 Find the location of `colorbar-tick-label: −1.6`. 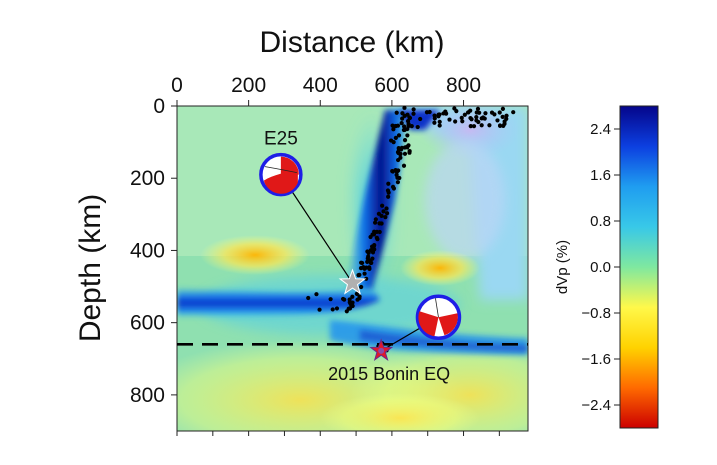

colorbar-tick-label: −1.6 is located at coordinates (596, 359).